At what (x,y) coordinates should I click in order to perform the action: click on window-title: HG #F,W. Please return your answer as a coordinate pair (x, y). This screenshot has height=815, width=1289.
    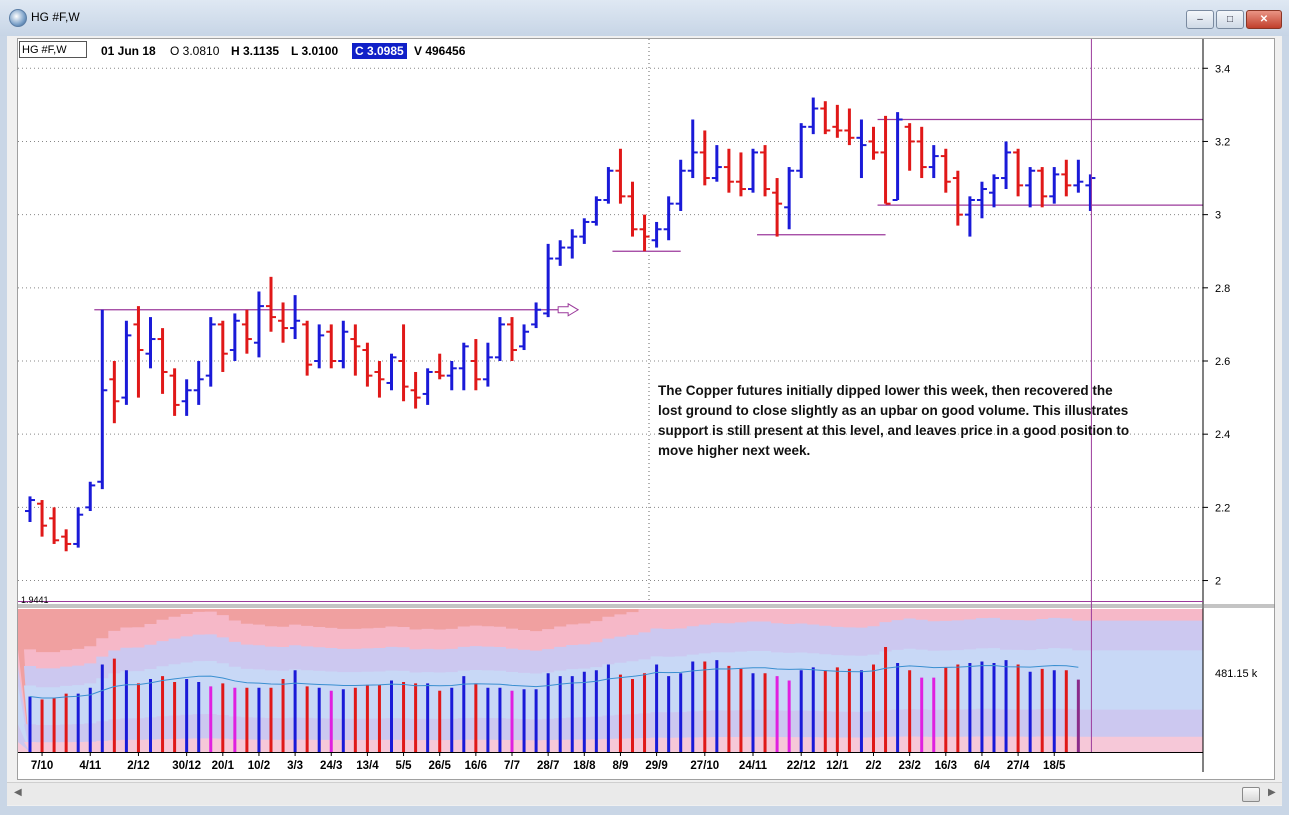
    Looking at the image, I should click on (55, 17).